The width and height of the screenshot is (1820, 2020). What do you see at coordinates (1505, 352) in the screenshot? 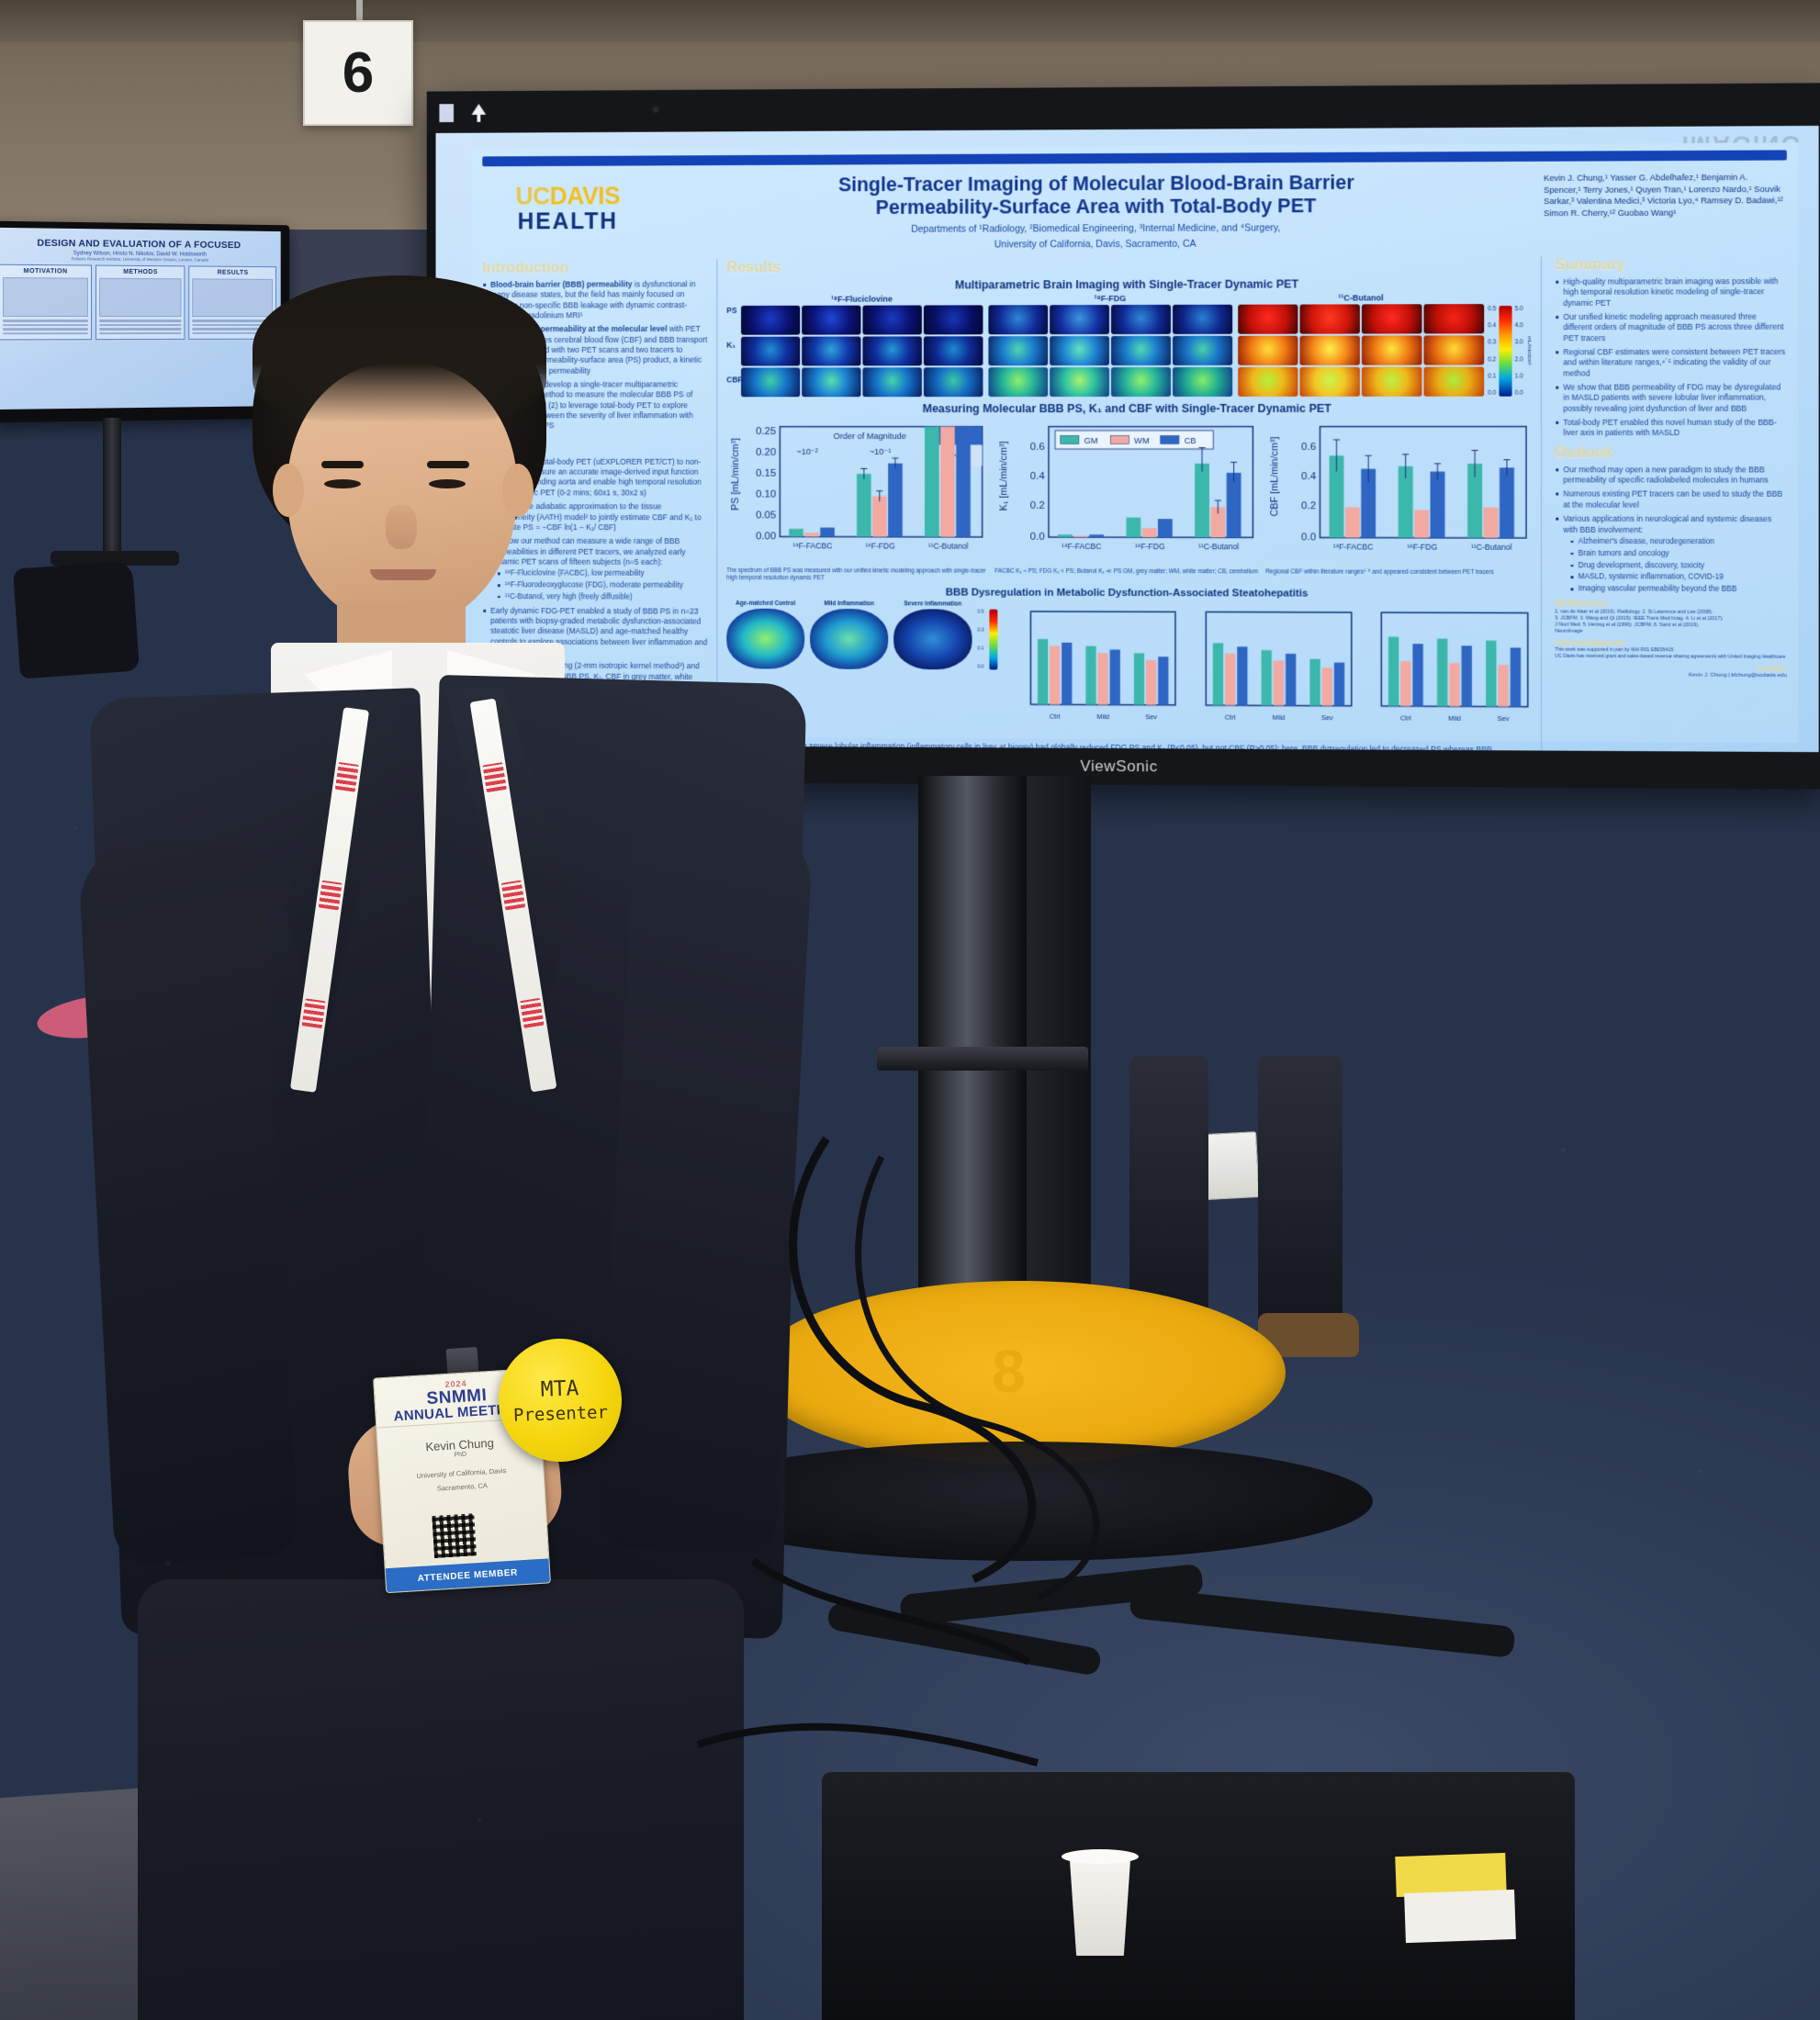
I see `colorbar-gradient` at bounding box center [1505, 352].